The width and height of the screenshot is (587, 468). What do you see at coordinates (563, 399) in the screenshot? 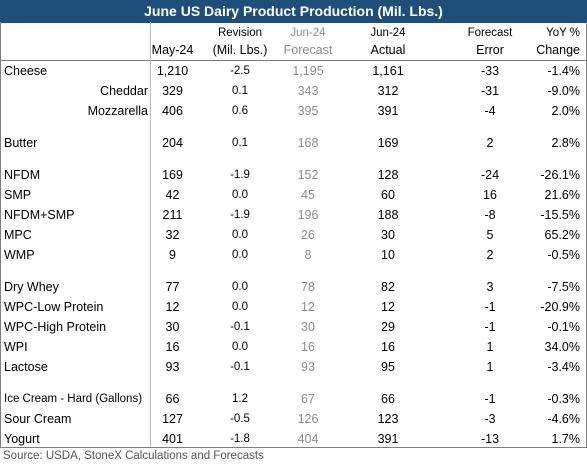
I see `cell: -0.3%` at bounding box center [563, 399].